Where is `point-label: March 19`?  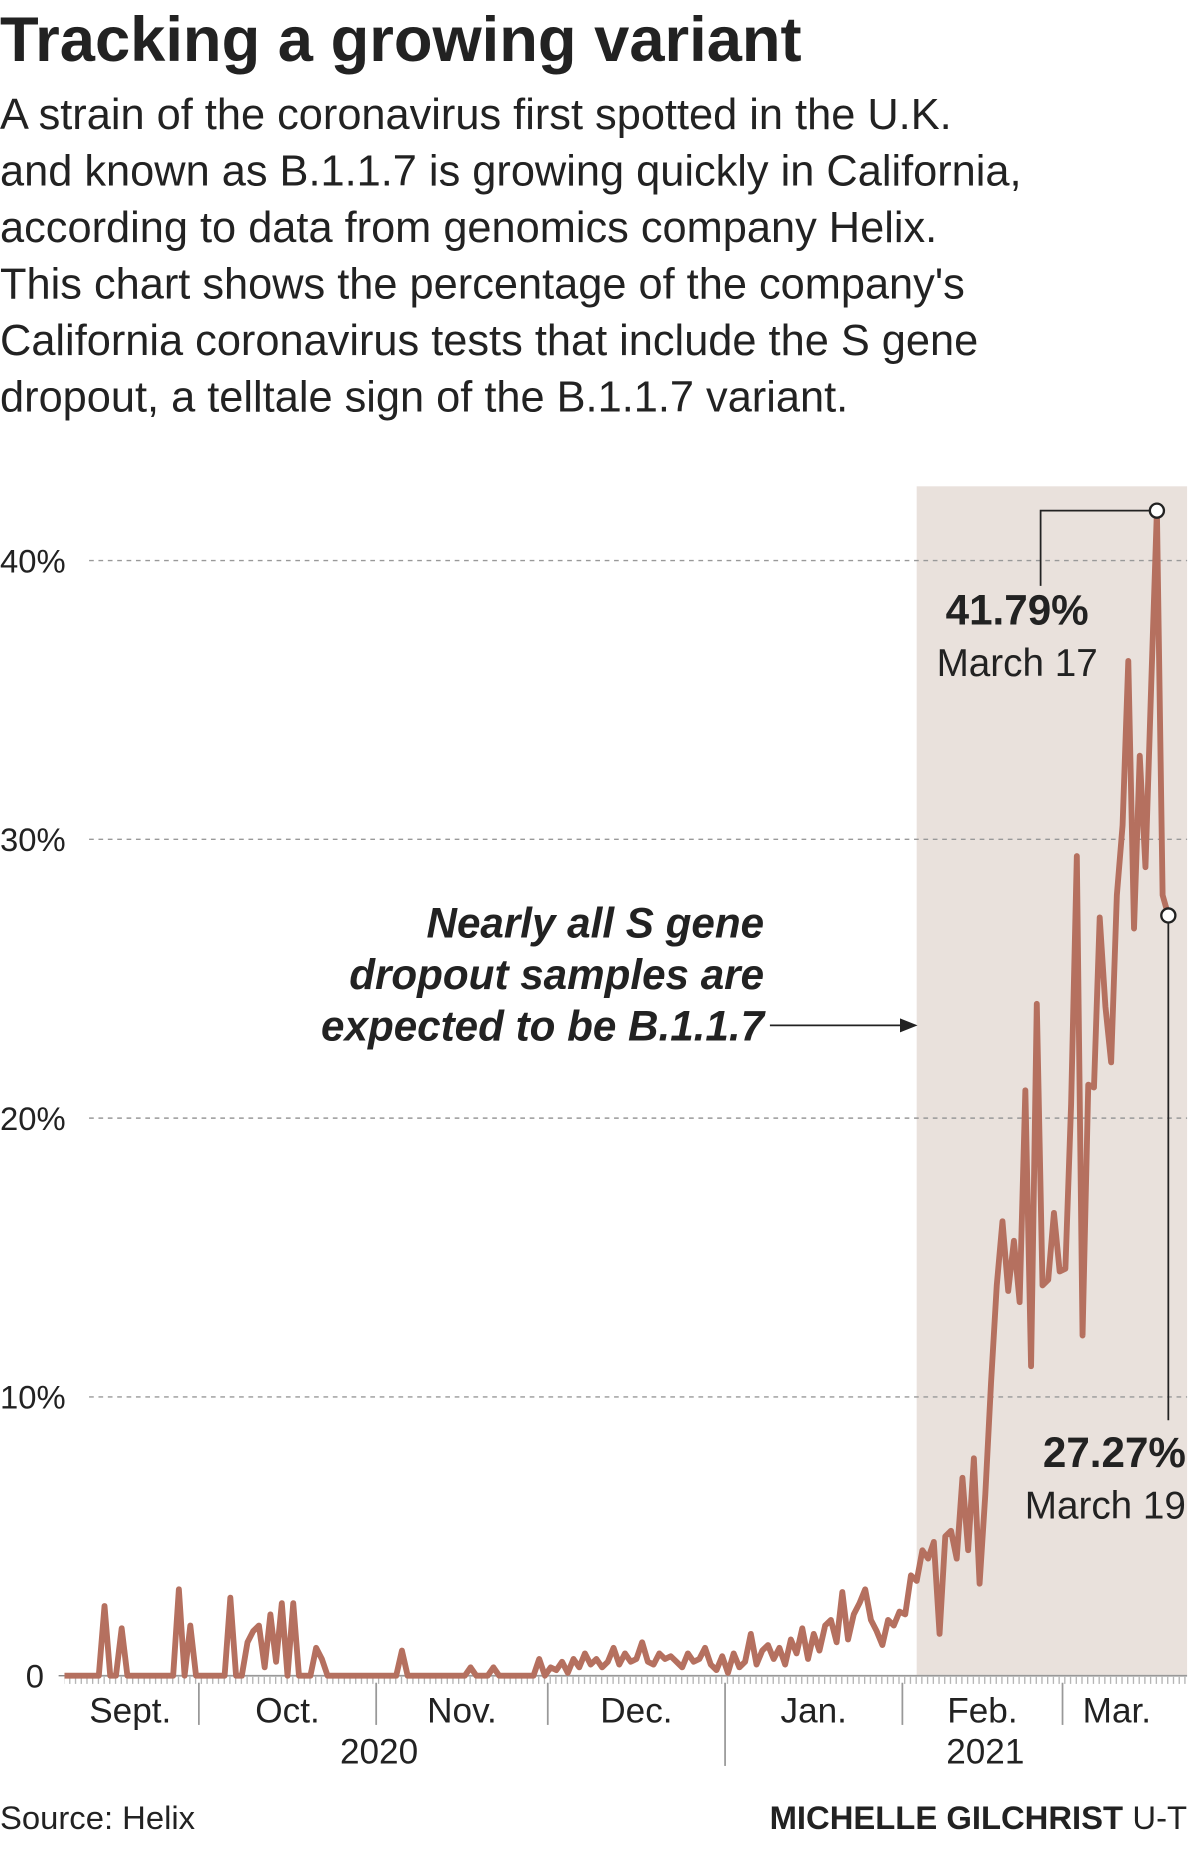 point-label: March 19 is located at coordinates (1105, 1506).